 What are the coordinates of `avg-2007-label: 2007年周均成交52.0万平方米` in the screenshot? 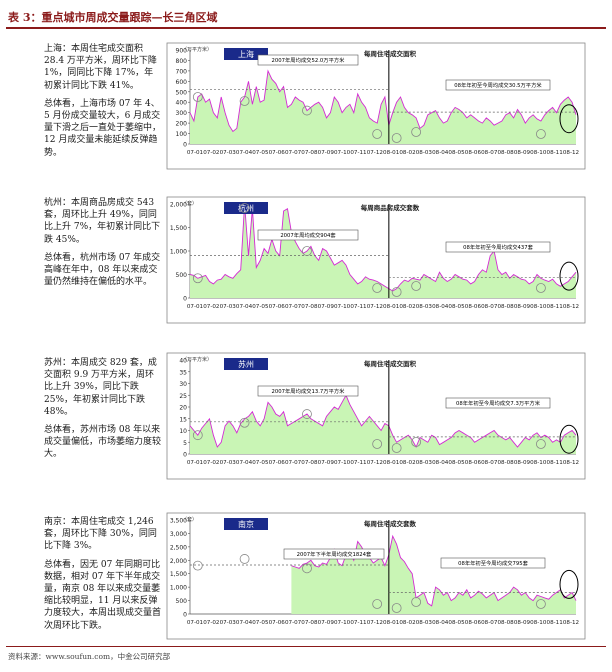 It's located at (309, 60).